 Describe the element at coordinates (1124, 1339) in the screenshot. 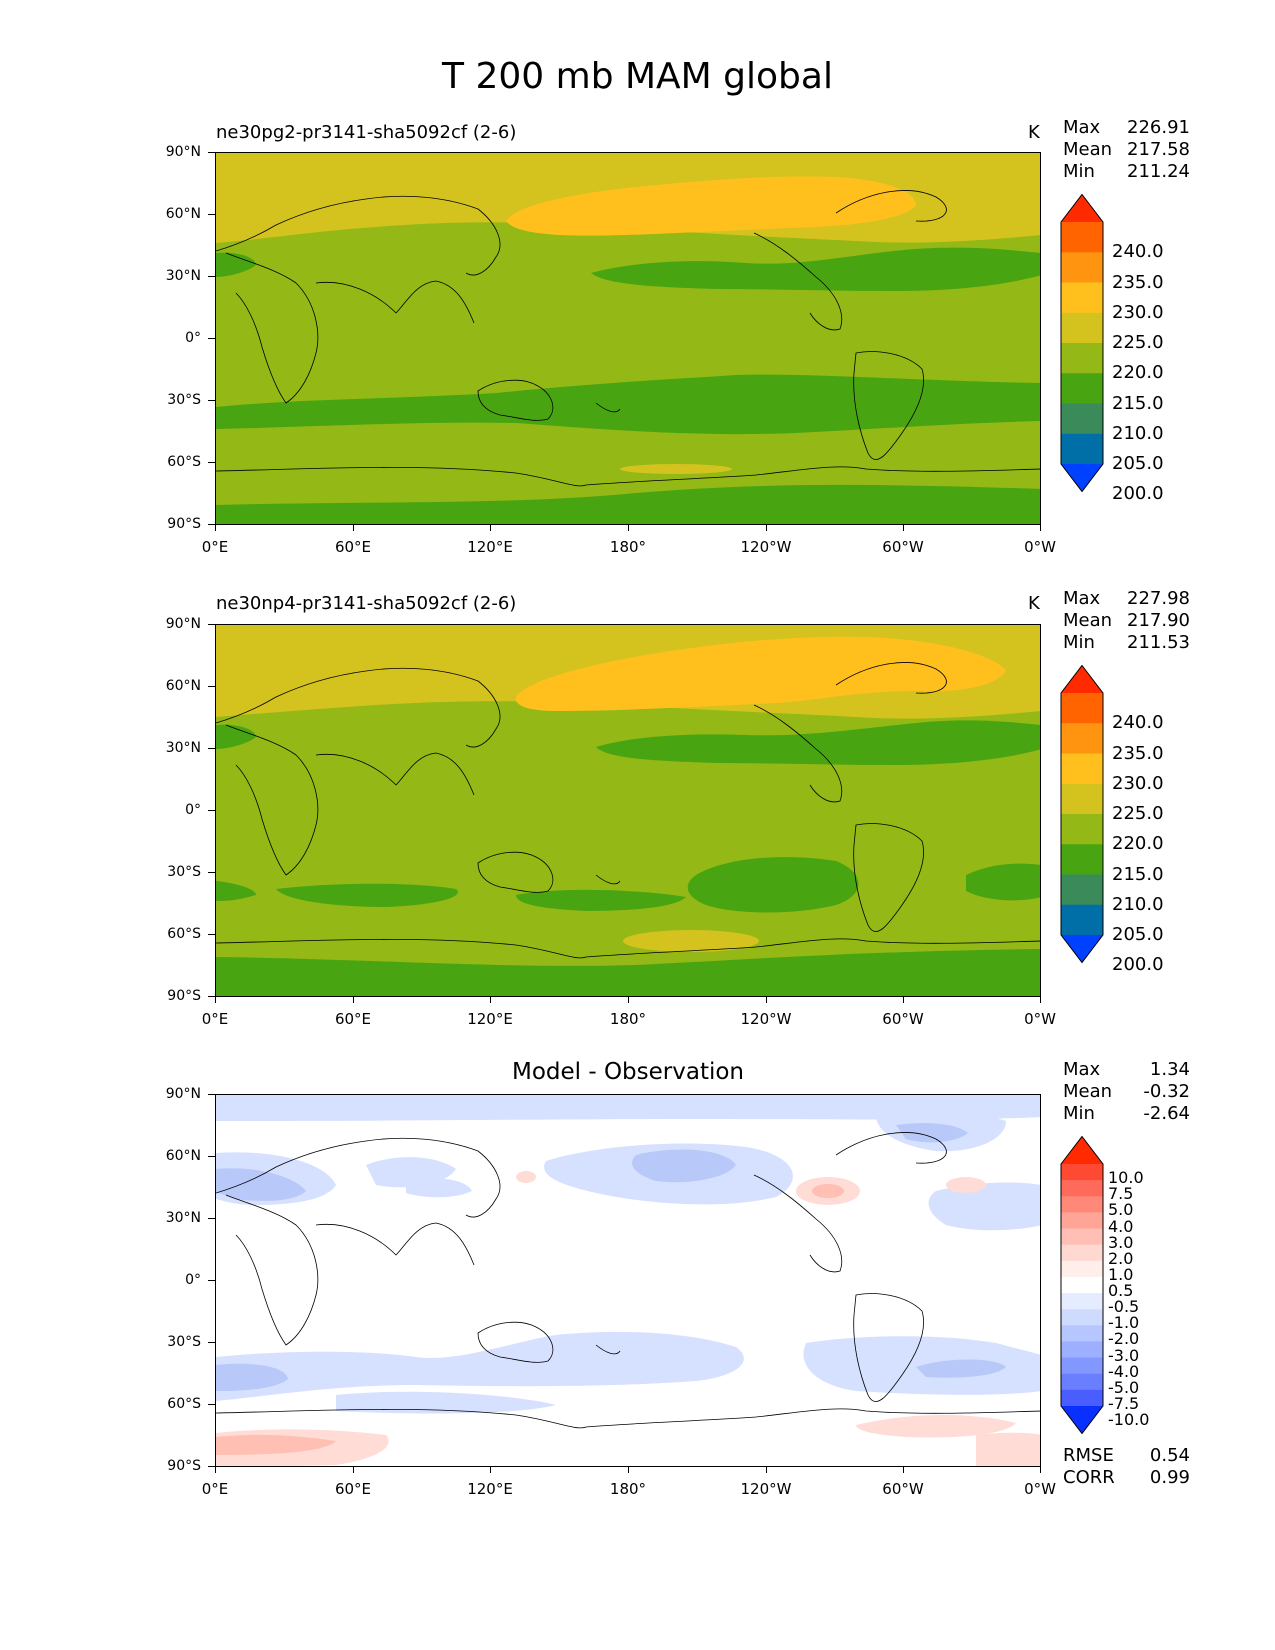

I see `colorbar-tick-label: -2.0` at that location.